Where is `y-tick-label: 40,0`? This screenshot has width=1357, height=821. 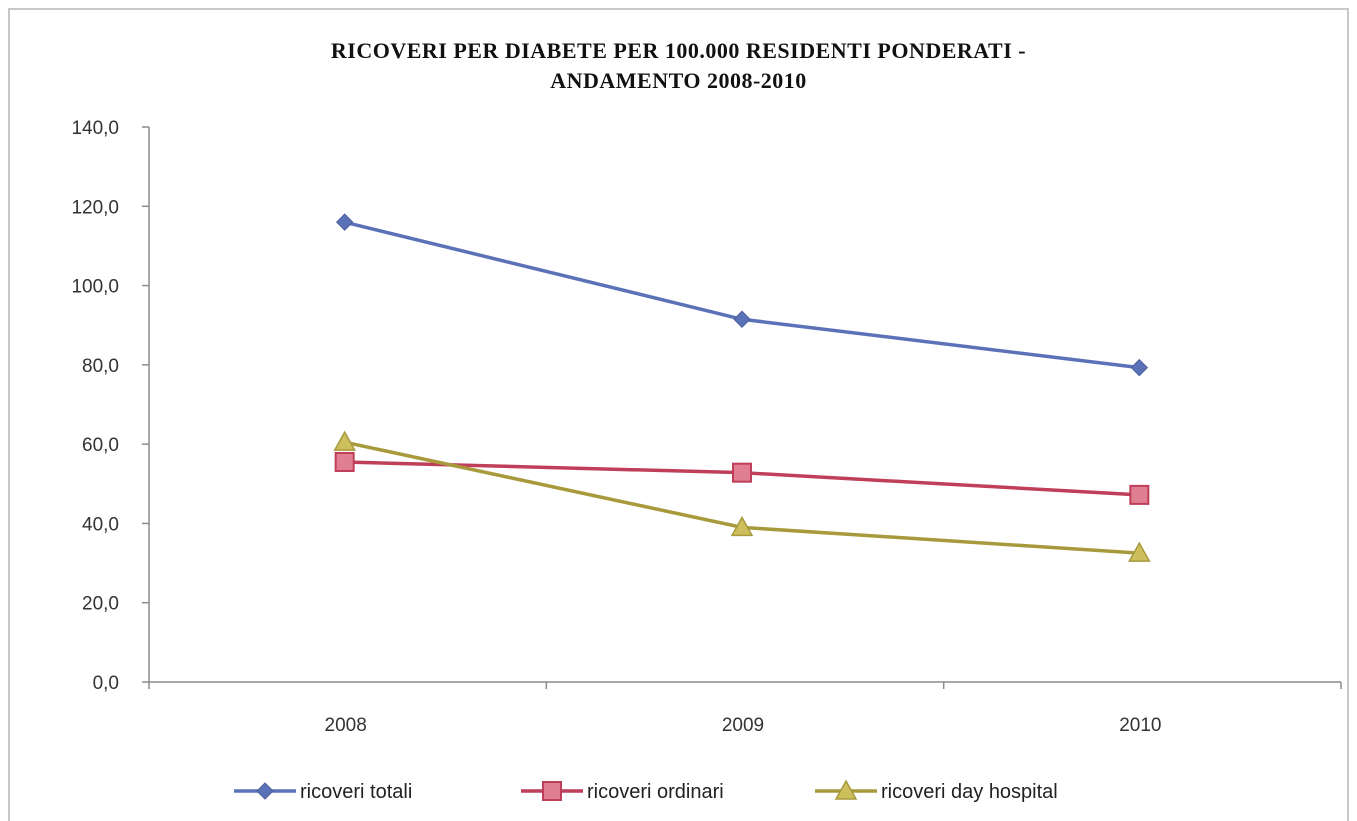 y-tick-label: 40,0 is located at coordinates (100, 524).